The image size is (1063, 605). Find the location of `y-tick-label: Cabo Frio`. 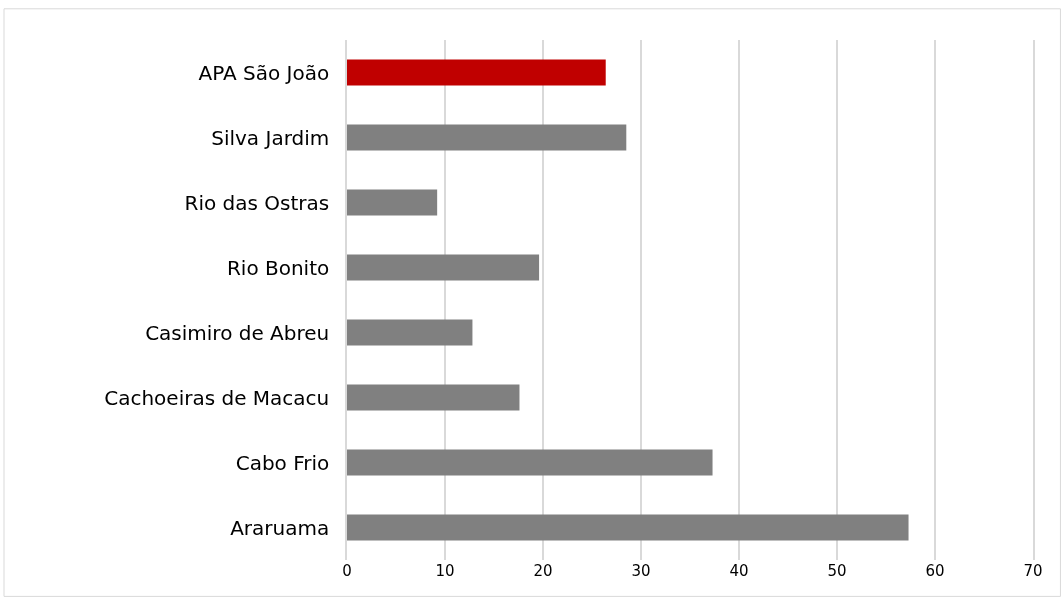

y-tick-label: Cabo Frio is located at coordinates (282, 462).